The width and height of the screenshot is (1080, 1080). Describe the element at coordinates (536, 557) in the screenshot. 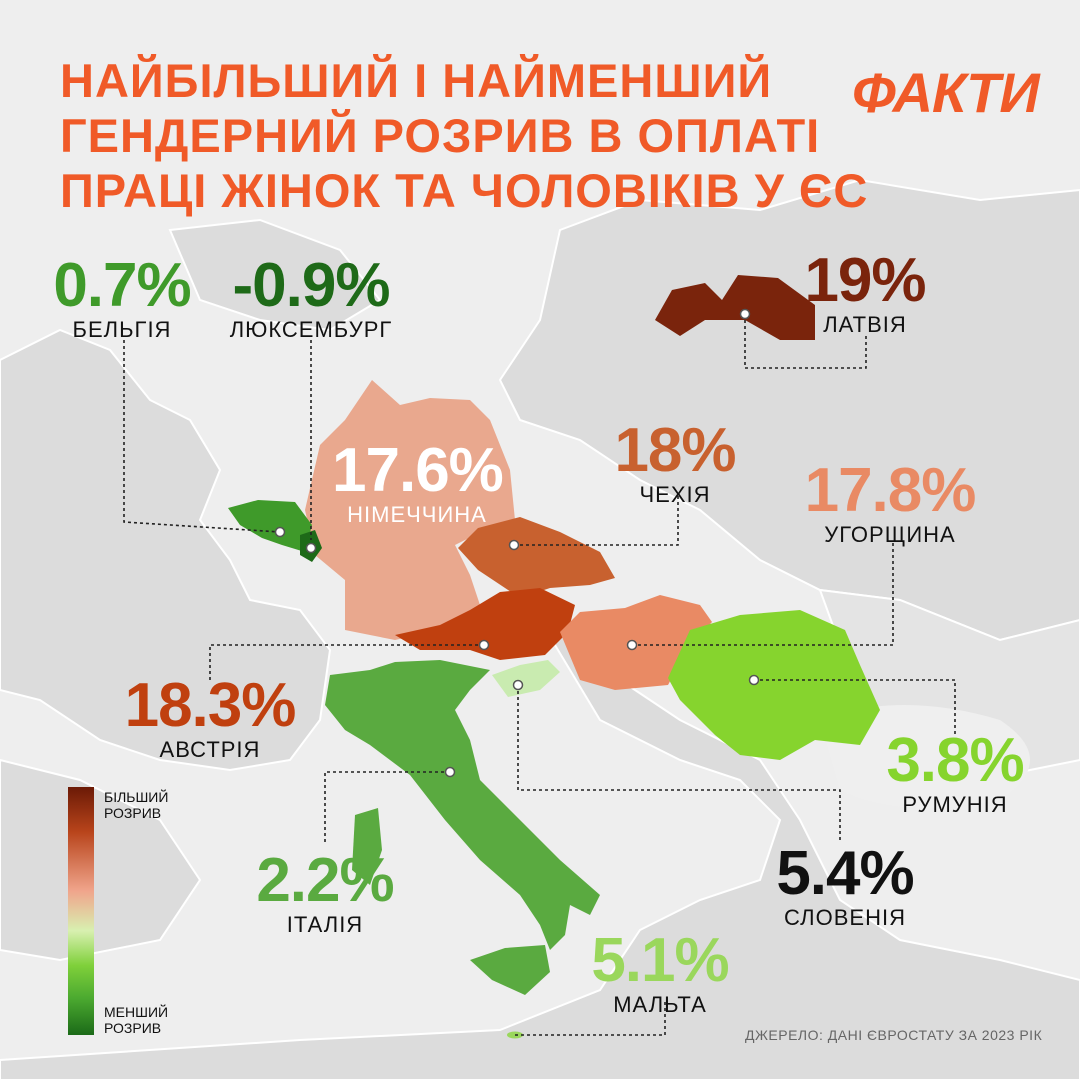

I see `czechia-shape` at that location.